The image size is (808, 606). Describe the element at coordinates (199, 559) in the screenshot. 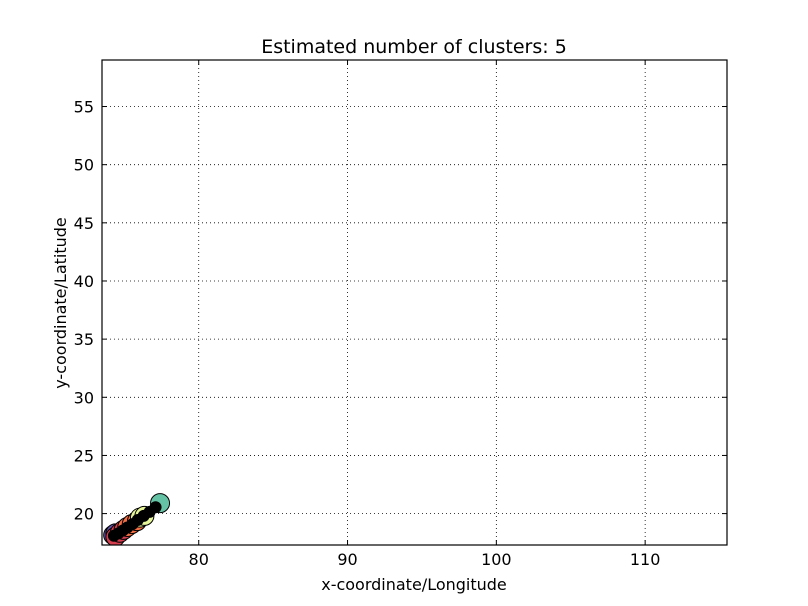

I see `x-tick-label: 80` at that location.